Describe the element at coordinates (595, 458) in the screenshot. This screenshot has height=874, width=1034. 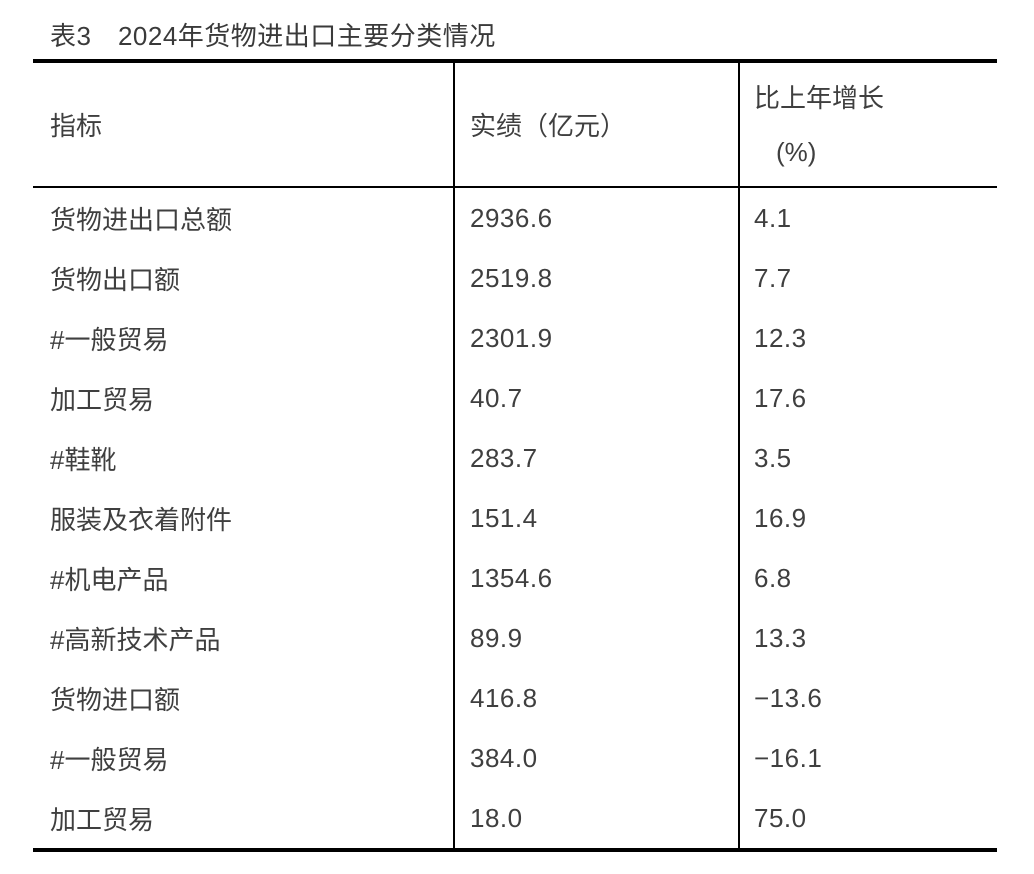
I see `cell-value: 283.7` at that location.